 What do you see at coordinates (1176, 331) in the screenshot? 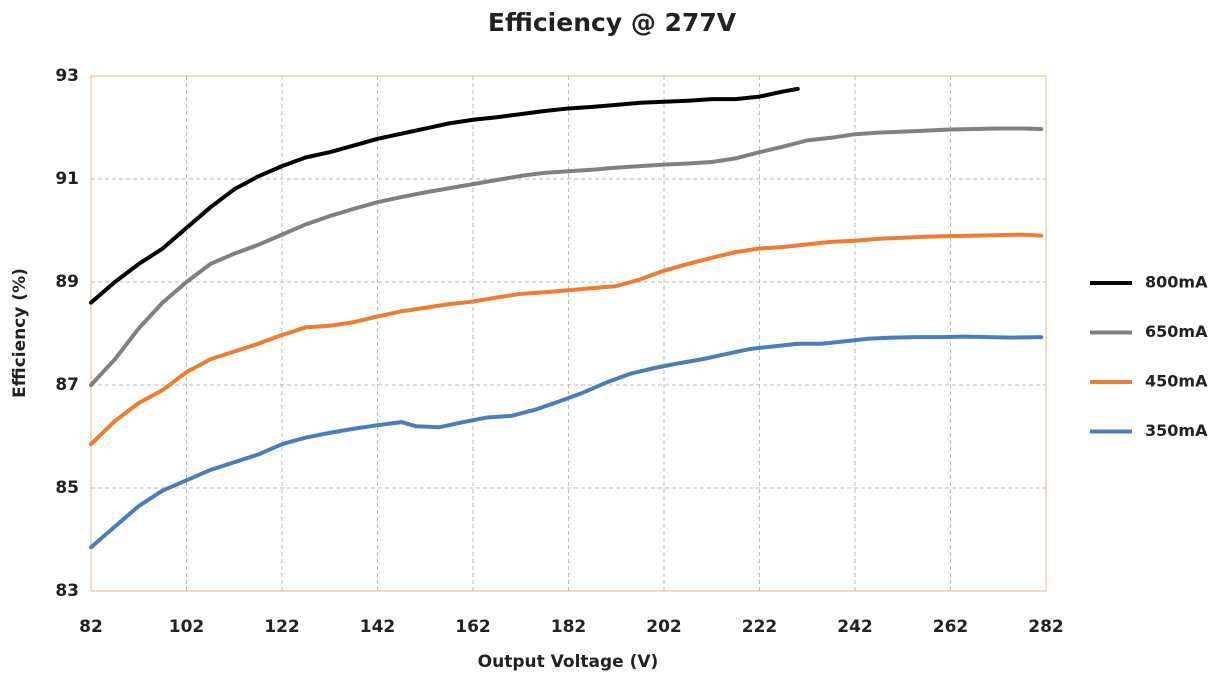
I see `legend-label: 650mA` at bounding box center [1176, 331].